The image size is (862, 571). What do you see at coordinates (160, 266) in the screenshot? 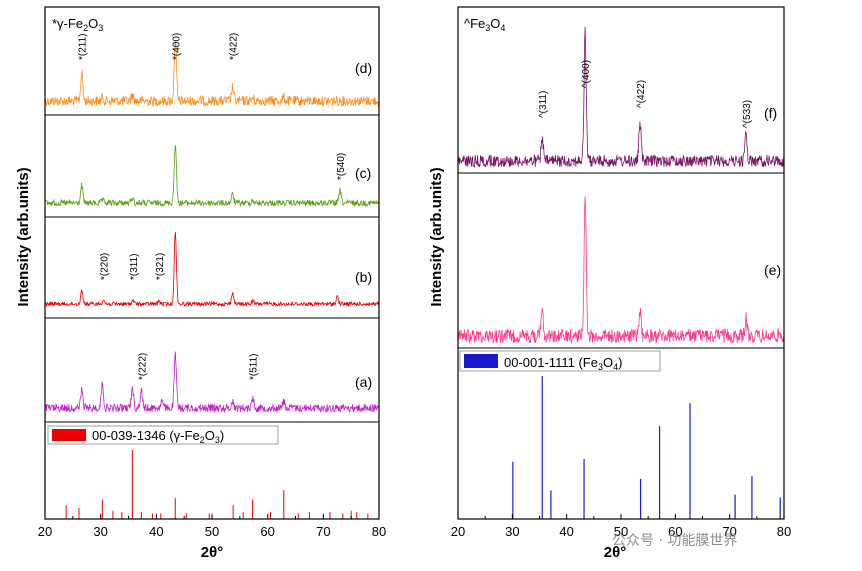
I see `left-annotation-2-2: *(321)` at bounding box center [160, 266].